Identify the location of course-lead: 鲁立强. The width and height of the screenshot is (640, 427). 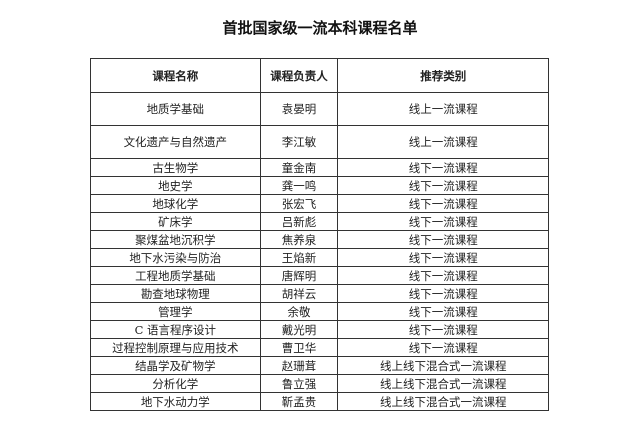
(299, 383).